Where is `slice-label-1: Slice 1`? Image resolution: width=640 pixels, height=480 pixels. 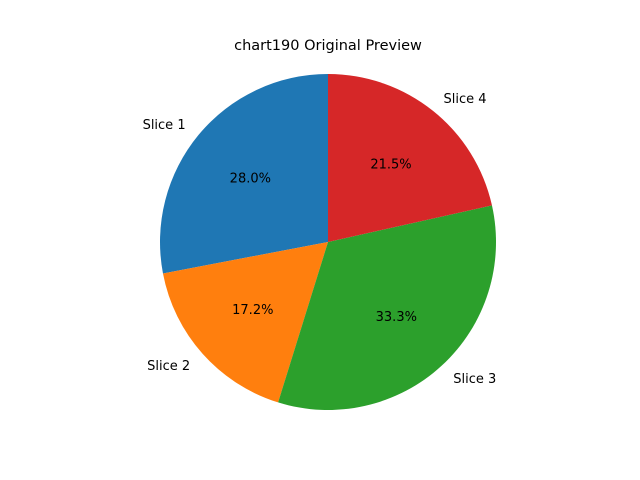 slice-label-1: Slice 1 is located at coordinates (164, 125).